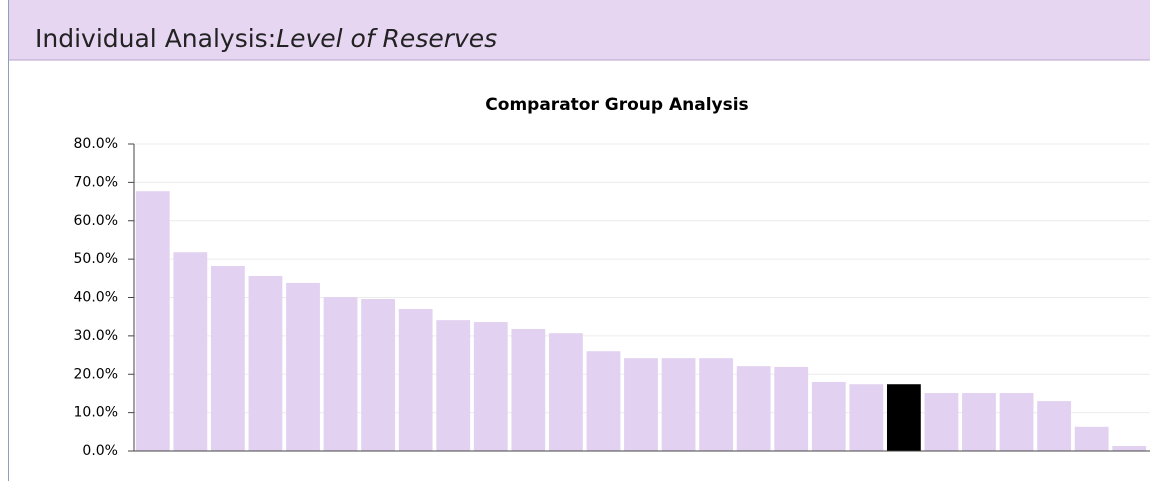 The image size is (1150, 485). I want to click on y-tick-label: 60.0%, so click(96, 221).